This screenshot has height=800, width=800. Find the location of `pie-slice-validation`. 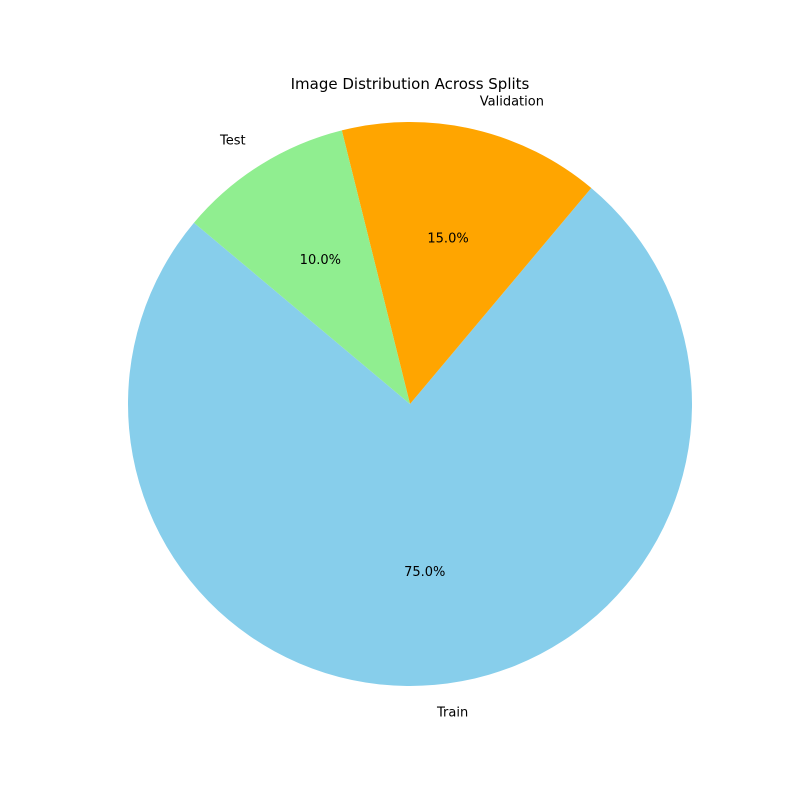

pie-slice-validation is located at coordinates (466, 263).